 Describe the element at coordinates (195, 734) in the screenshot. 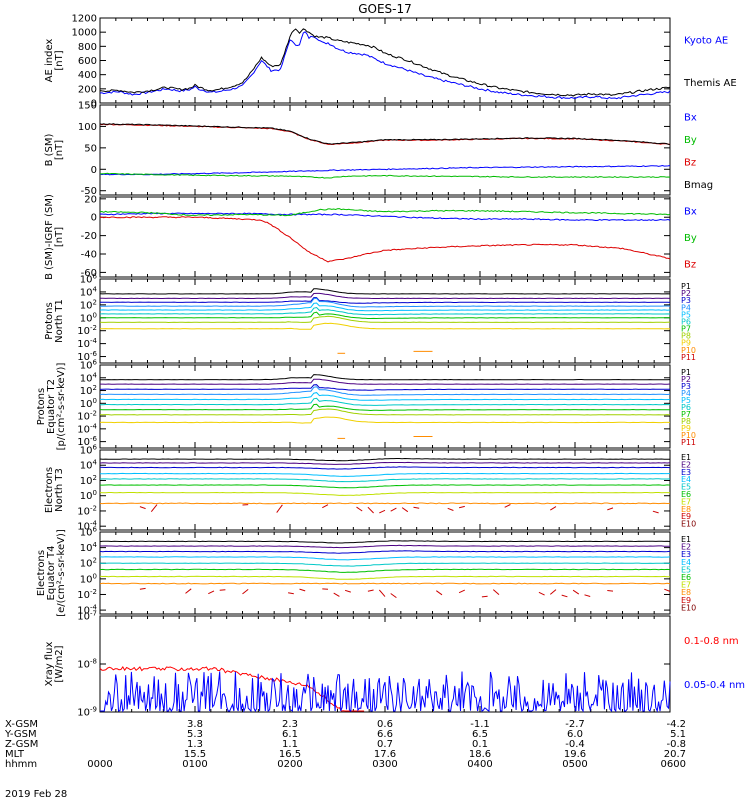

I see `x-axis-value: 5.3` at that location.